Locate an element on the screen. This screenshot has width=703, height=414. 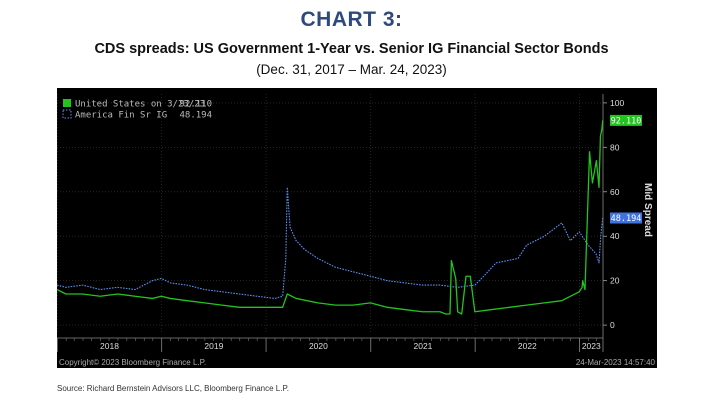
last-value-tag-fin-text: 48.194 is located at coordinates (626, 219).